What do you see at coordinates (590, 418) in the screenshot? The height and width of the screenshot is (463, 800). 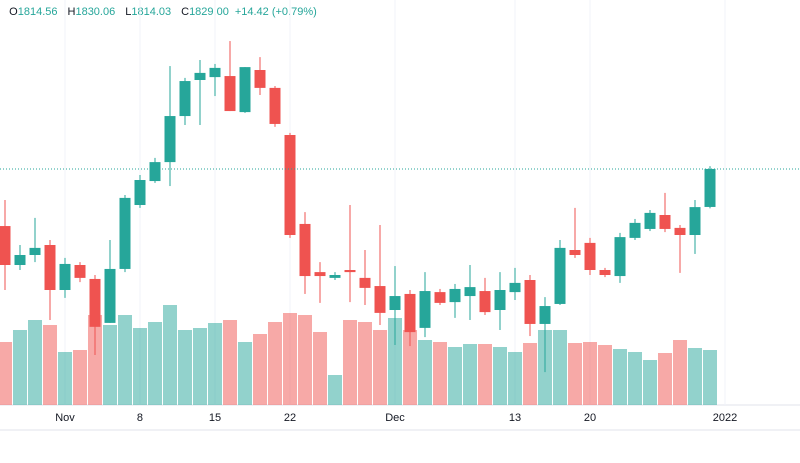 I see `x-tick-label: 20` at bounding box center [590, 418].